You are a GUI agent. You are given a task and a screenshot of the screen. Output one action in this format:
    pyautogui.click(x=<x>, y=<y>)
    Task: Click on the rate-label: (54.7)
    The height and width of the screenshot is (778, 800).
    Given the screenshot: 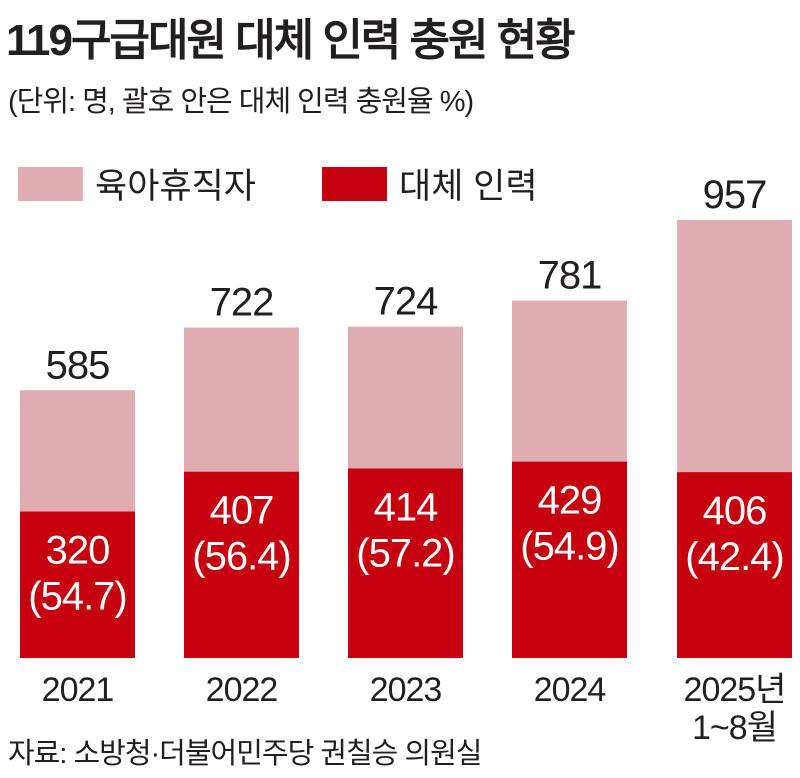 What is the action you would take?
    pyautogui.click(x=77, y=597)
    